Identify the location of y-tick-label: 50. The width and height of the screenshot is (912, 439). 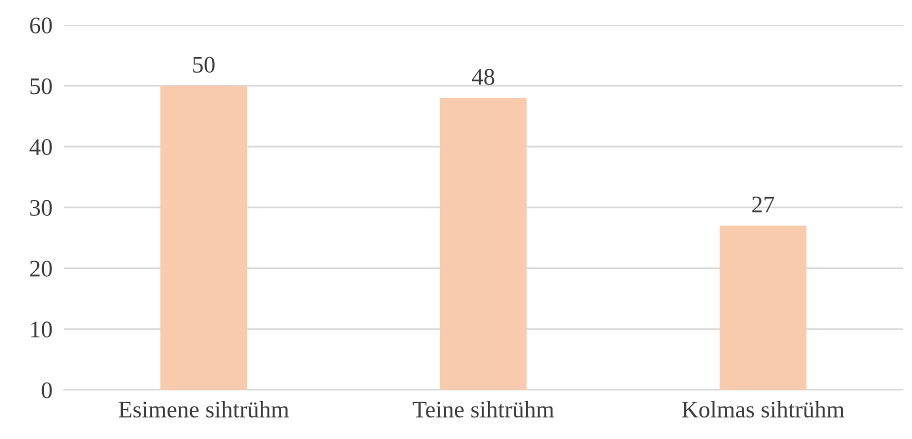
(41, 86).